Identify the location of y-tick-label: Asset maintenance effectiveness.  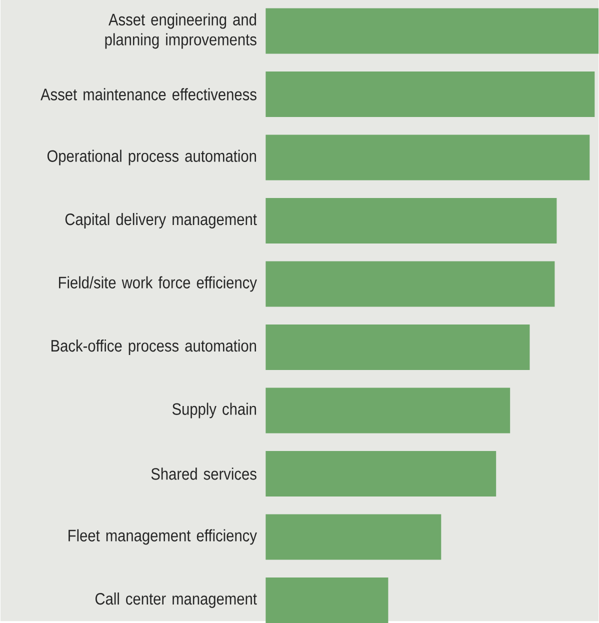
(148, 94).